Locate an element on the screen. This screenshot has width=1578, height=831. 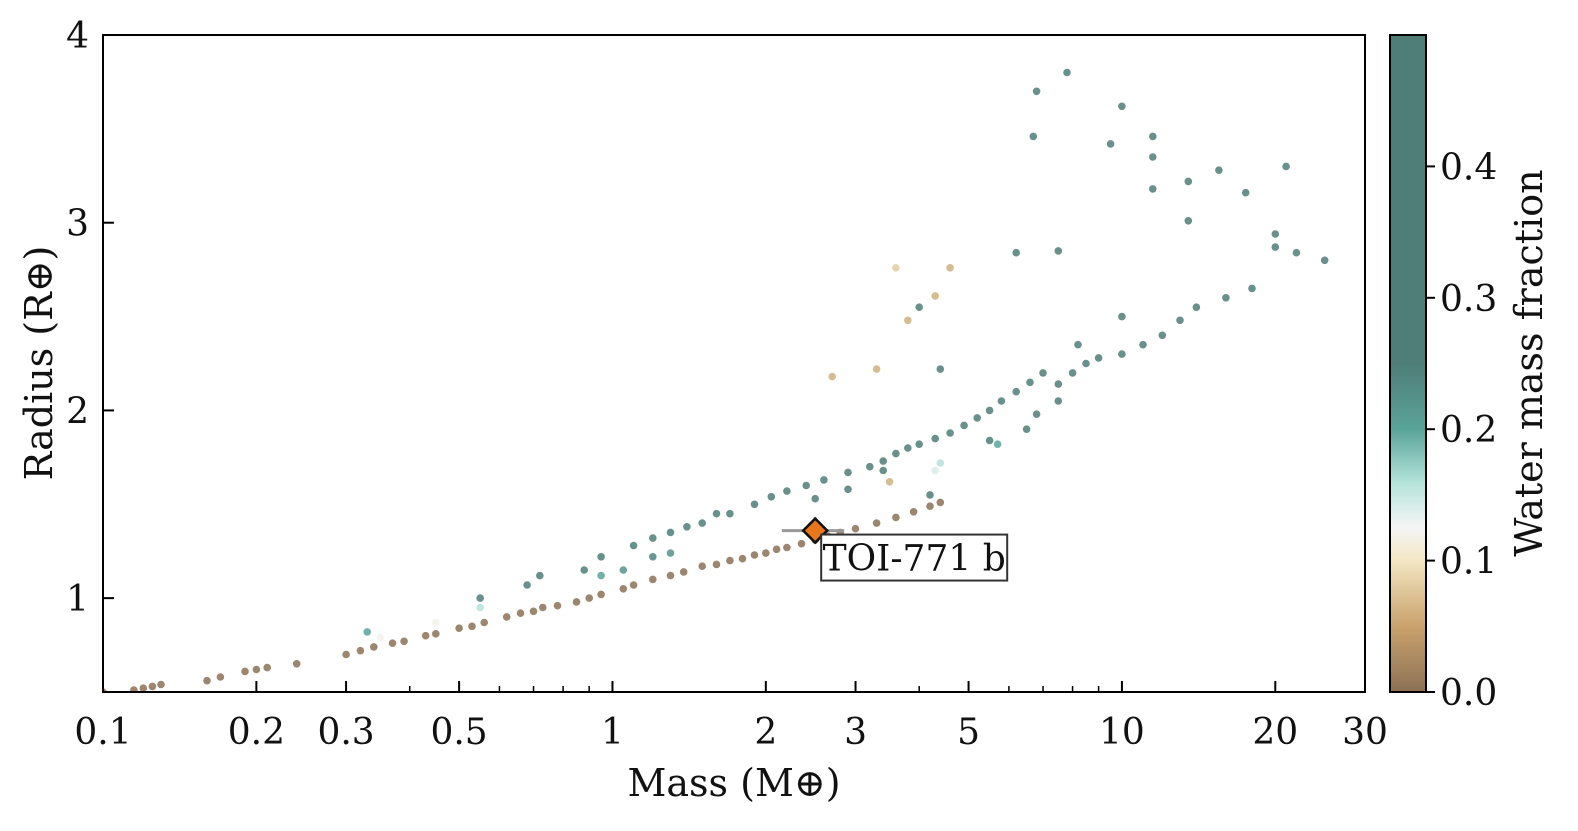
x-tick-label: 0.5 is located at coordinates (458, 732).